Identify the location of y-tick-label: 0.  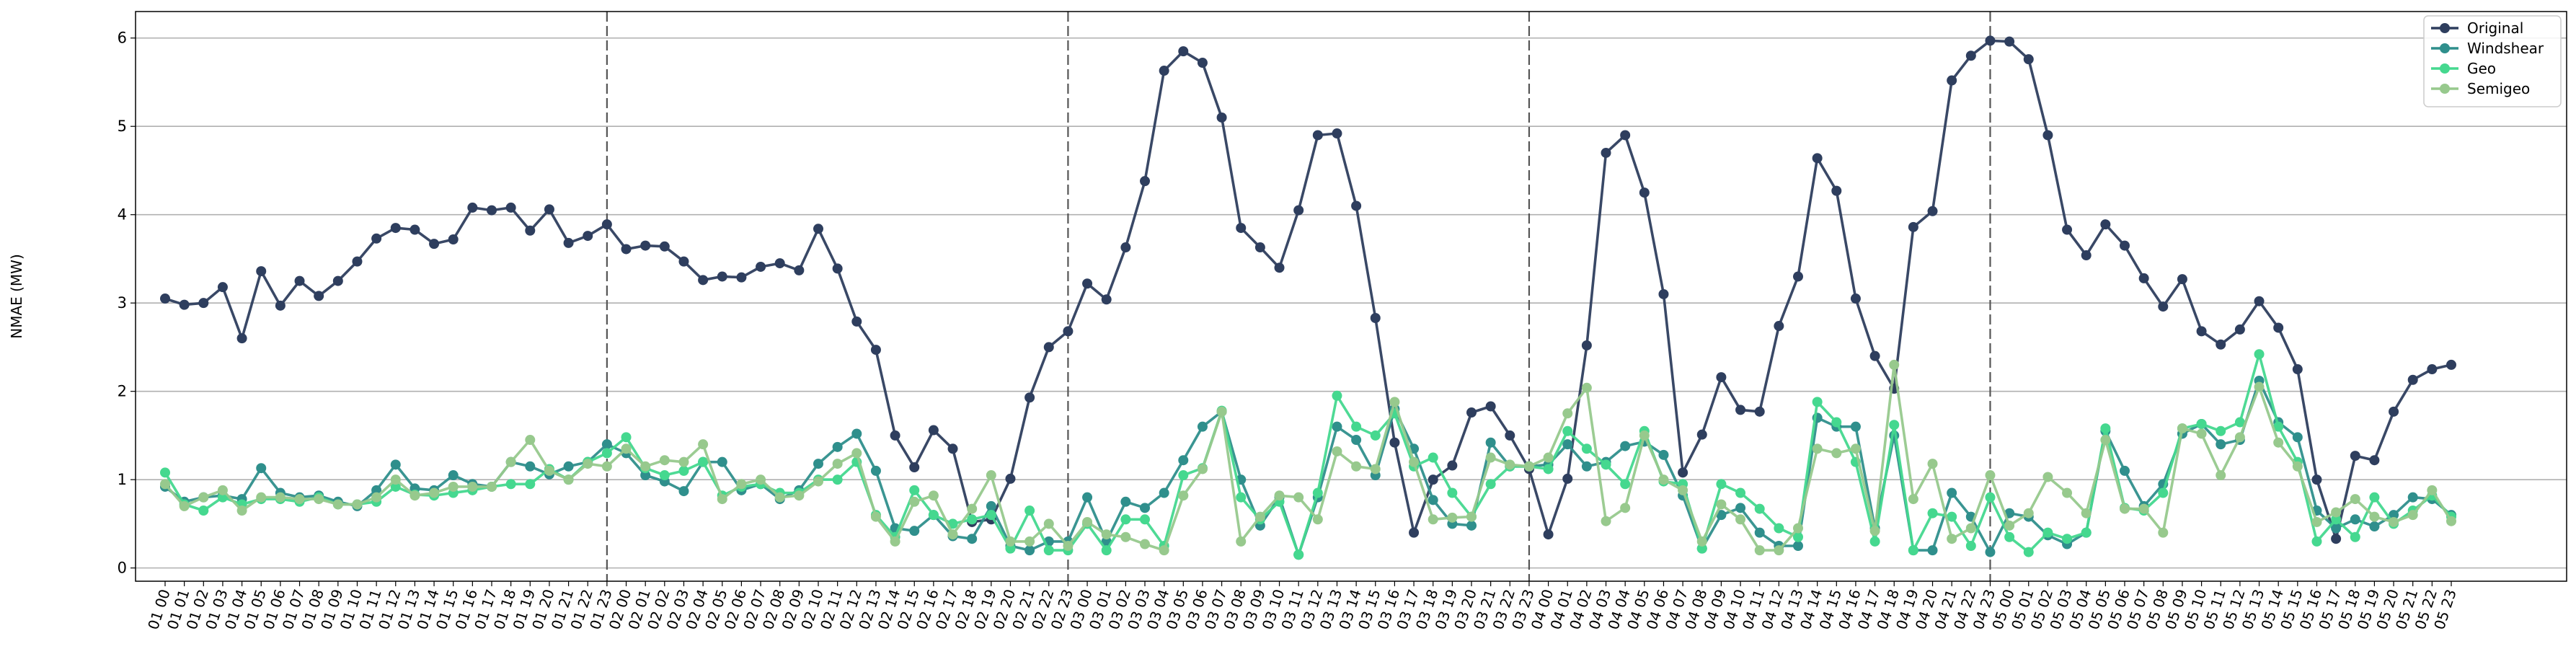
(122, 569).